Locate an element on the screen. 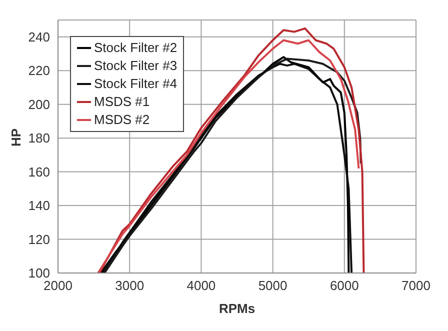 The image size is (448, 331). legend-label: MSDS #1 is located at coordinates (122, 102).